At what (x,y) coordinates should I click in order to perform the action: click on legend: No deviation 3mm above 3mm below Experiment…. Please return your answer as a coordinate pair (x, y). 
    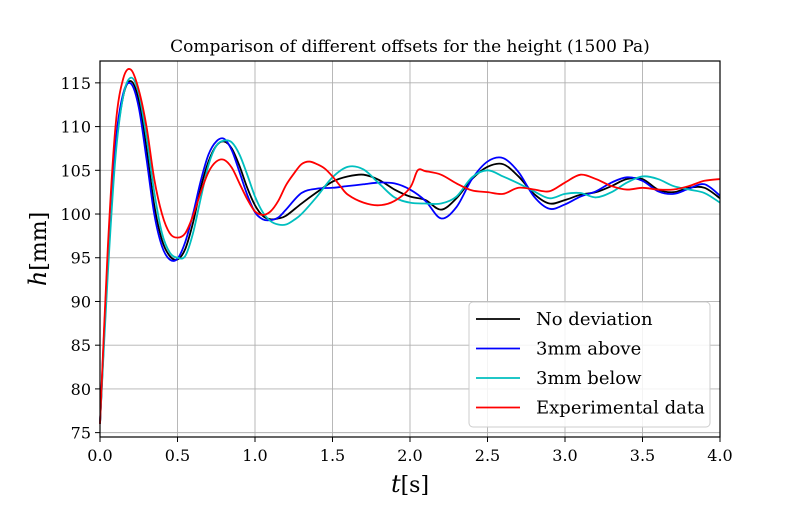
    Looking at the image, I should click on (589, 364).